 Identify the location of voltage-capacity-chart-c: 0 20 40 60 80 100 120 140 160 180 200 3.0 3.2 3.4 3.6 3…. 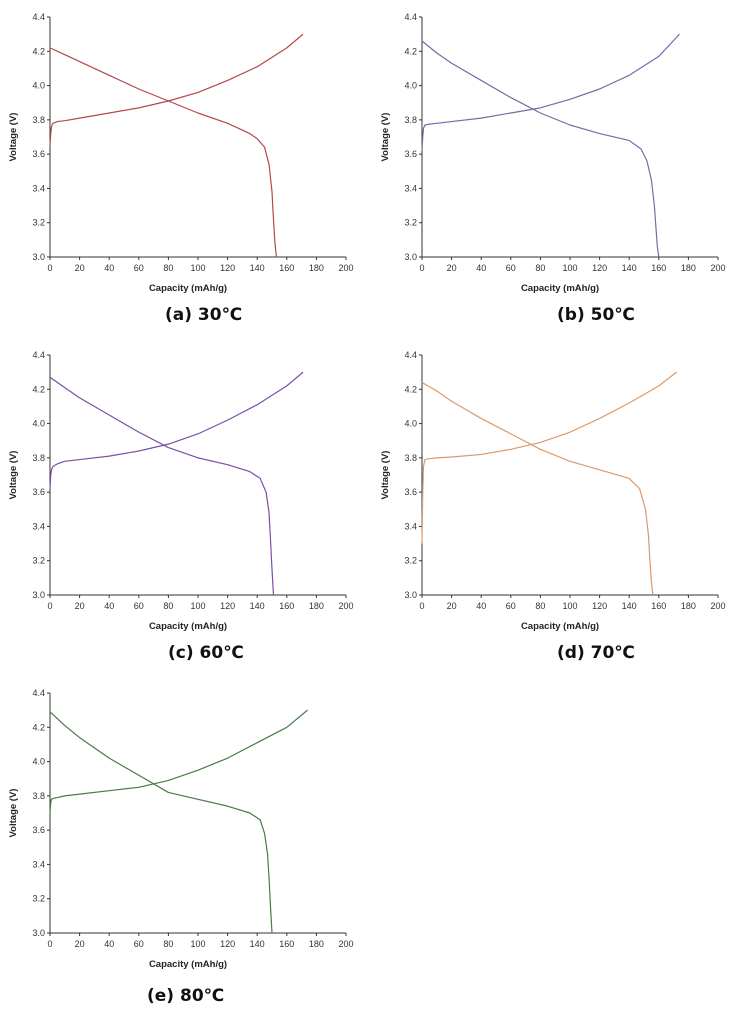
(181, 491).